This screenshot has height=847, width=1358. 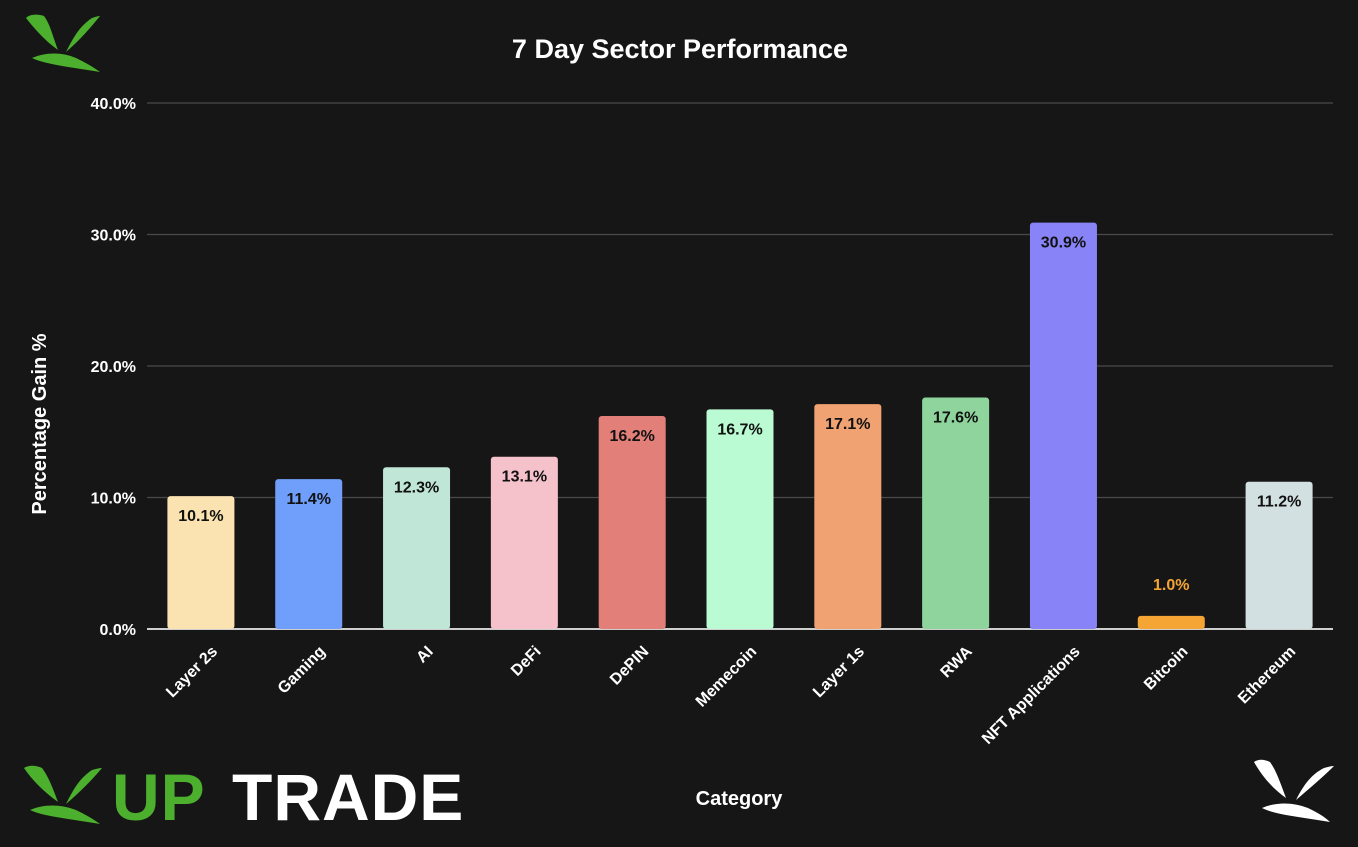 I want to click on bar-value-label: 17.1%, so click(x=847, y=424).